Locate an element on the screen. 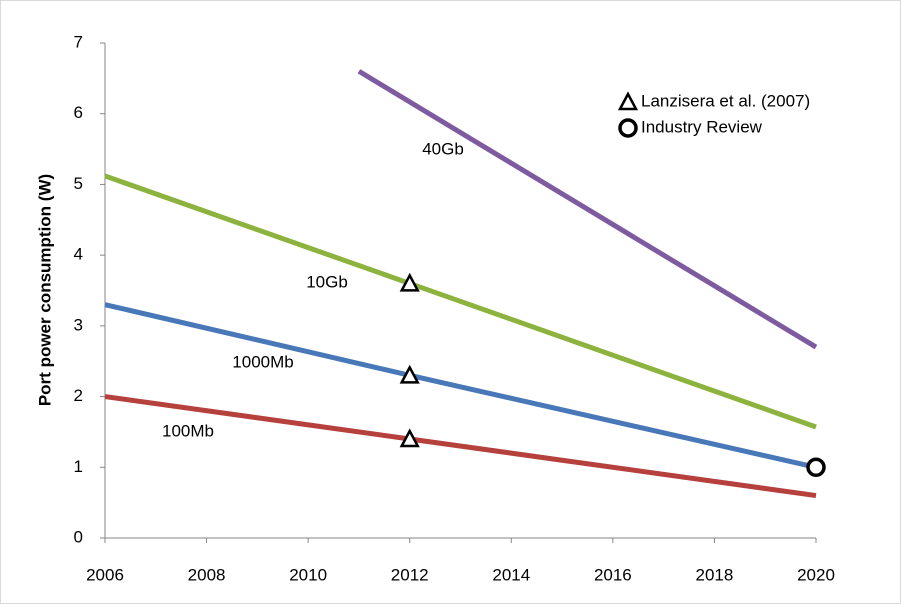 The height and width of the screenshot is (605, 902). y-tick-label: 0 is located at coordinates (78, 536).